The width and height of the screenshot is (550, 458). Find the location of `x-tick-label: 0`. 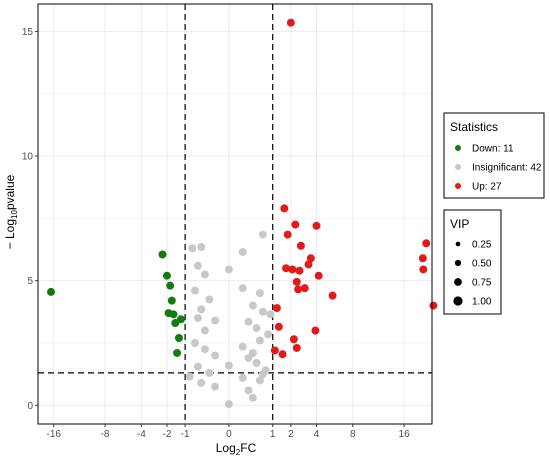

x-tick-label: 0 is located at coordinates (229, 434).